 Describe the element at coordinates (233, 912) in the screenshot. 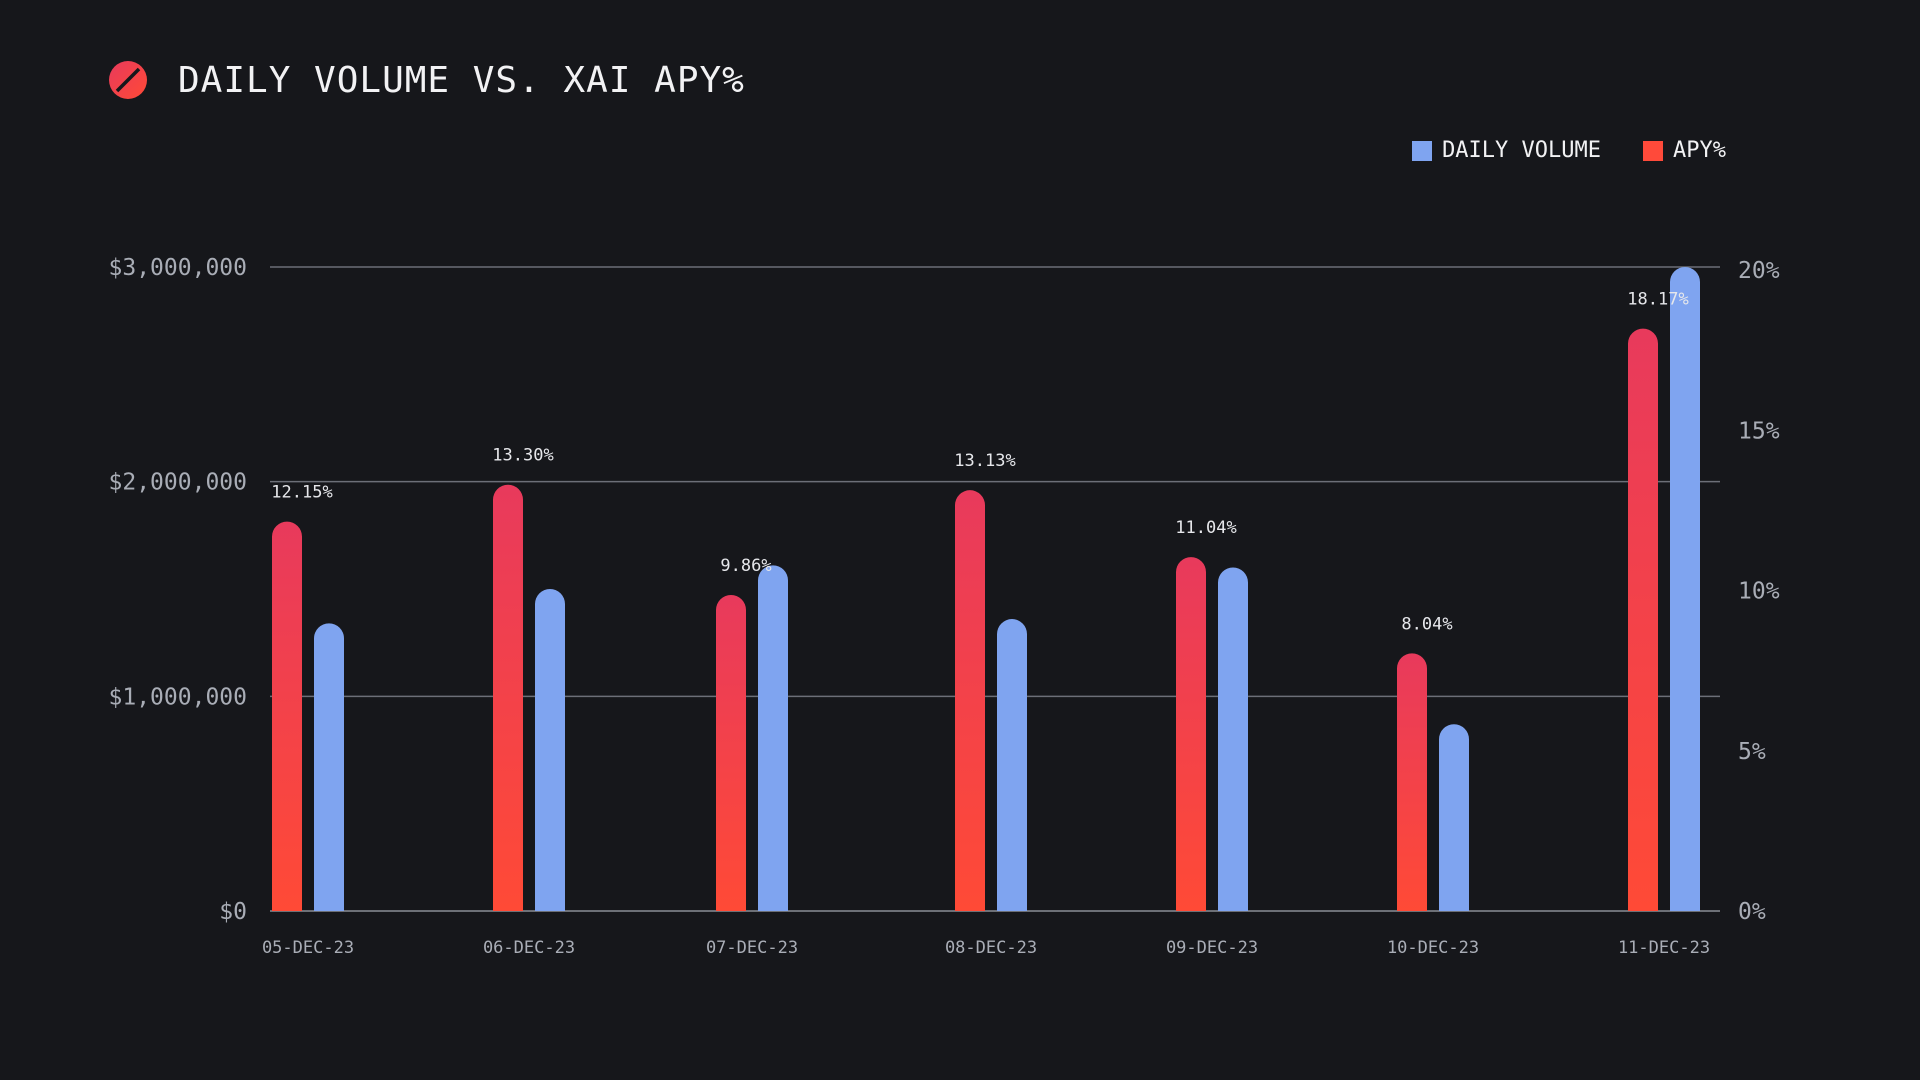

I see `left-axis-tick-label: $0` at that location.